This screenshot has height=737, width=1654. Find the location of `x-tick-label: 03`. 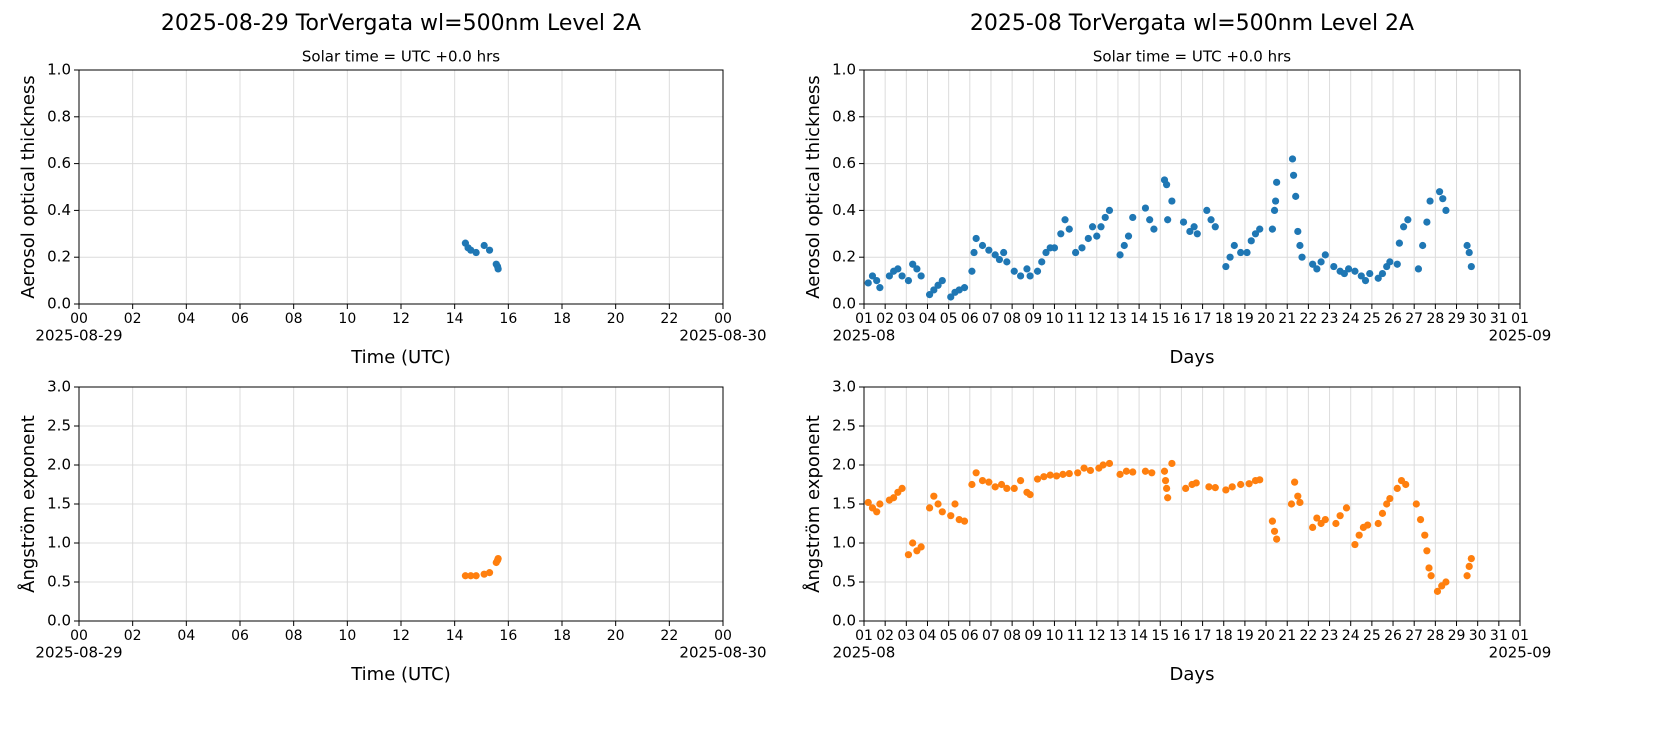

x-tick-label: 03 is located at coordinates (906, 319).